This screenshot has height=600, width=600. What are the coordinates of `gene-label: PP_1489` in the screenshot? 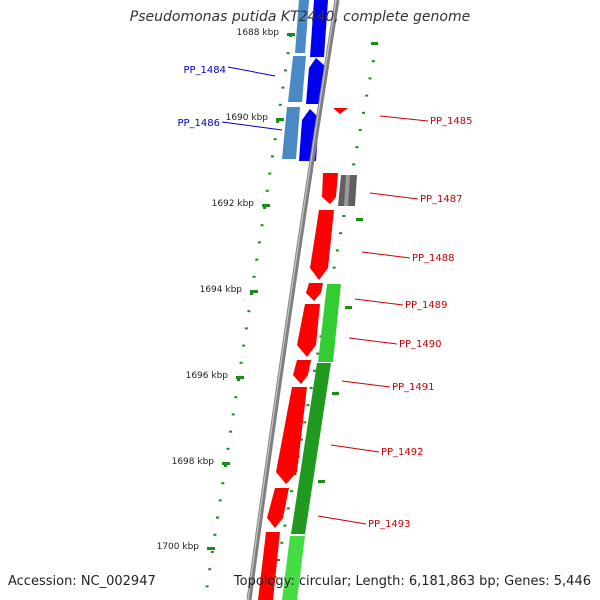 It's located at (426, 305).